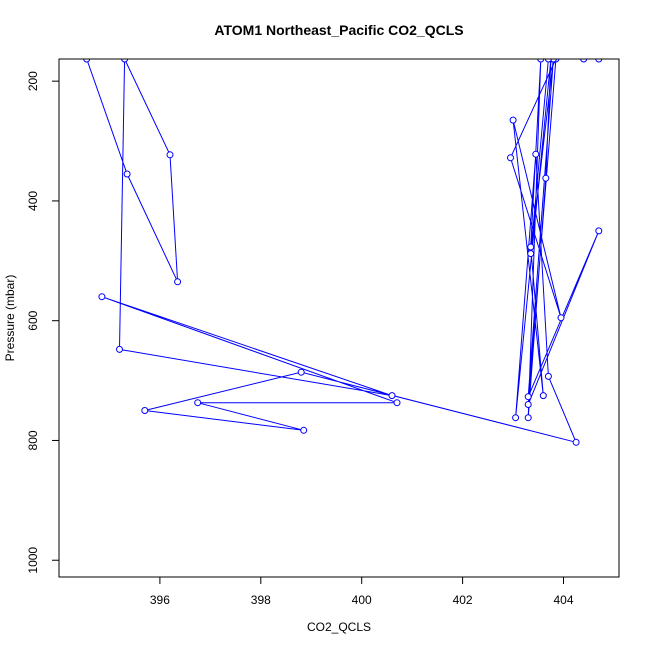 The height and width of the screenshot is (650, 650). Describe the element at coordinates (33, 320) in the screenshot. I see `y-tick-label: 600` at that location.